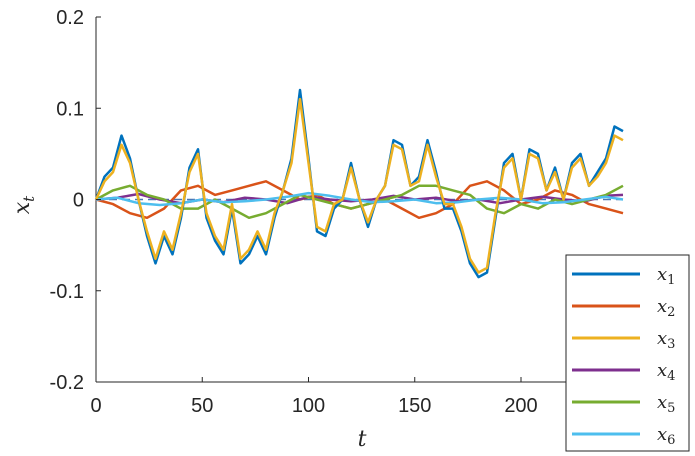 Image resolution: width=695 pixels, height=456 pixels. I want to click on svg-text: xt, so click(24, 204).